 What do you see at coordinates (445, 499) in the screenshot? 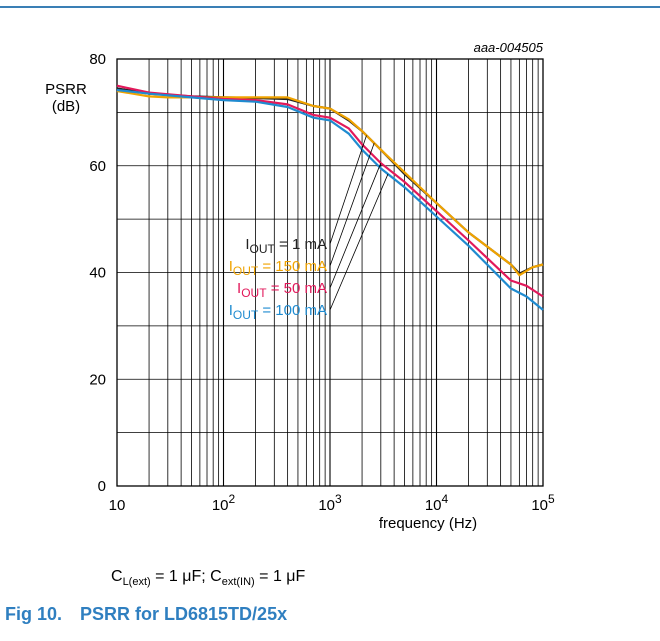
I see `x-tick-exponent: 4` at bounding box center [445, 499].